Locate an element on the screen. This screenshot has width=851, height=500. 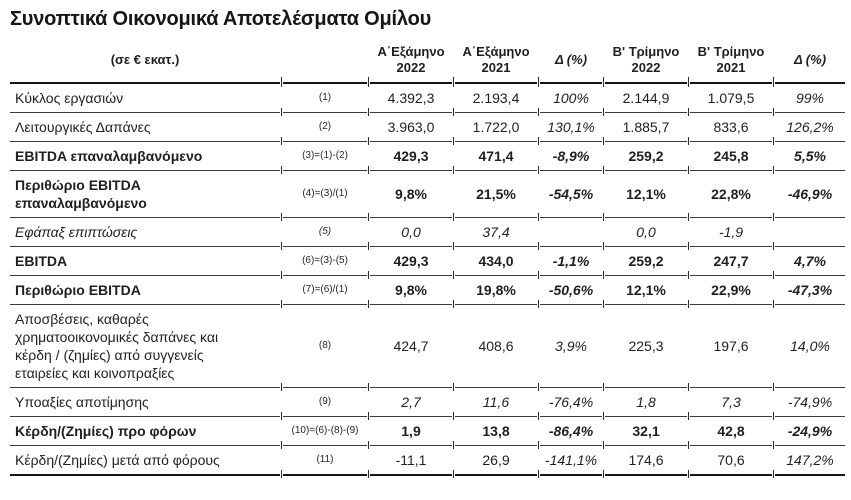
row-ref: (11) is located at coordinates (326, 462).